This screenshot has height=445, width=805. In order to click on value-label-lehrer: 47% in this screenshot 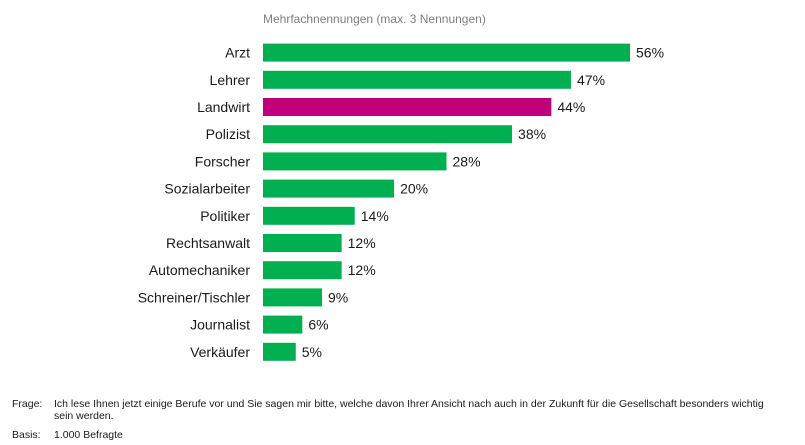, I will do `click(591, 80)`.